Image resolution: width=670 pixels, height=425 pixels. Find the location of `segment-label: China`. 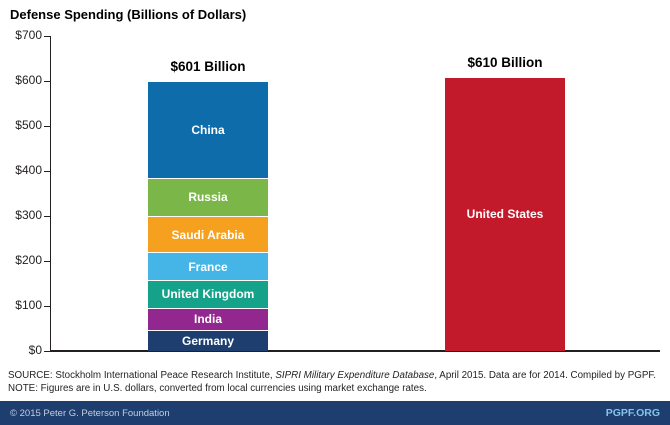

segment-label: China is located at coordinates (208, 129).